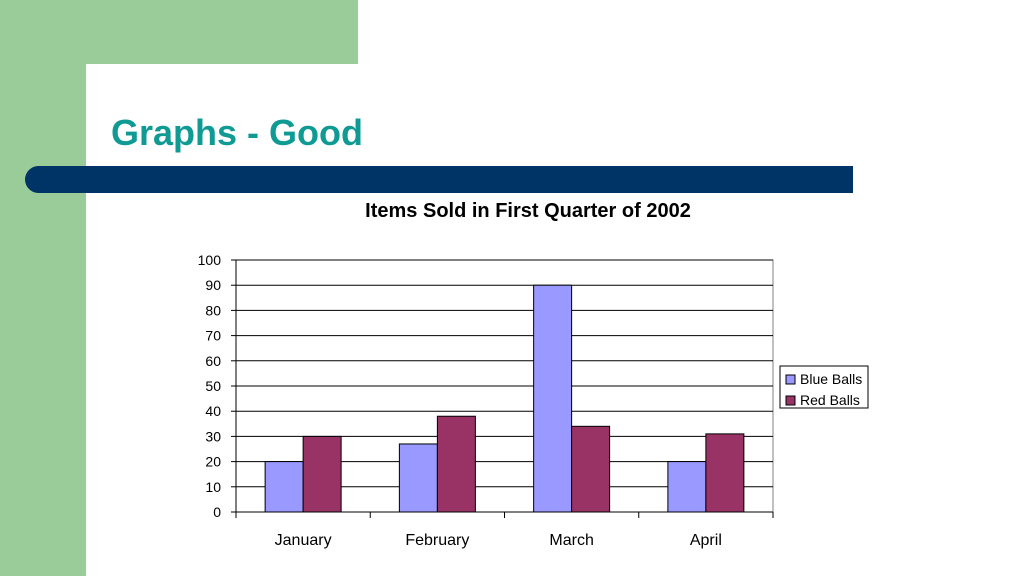 This screenshot has height=576, width=1024. What do you see at coordinates (213, 361) in the screenshot?
I see `y-tick-label: 60` at bounding box center [213, 361].